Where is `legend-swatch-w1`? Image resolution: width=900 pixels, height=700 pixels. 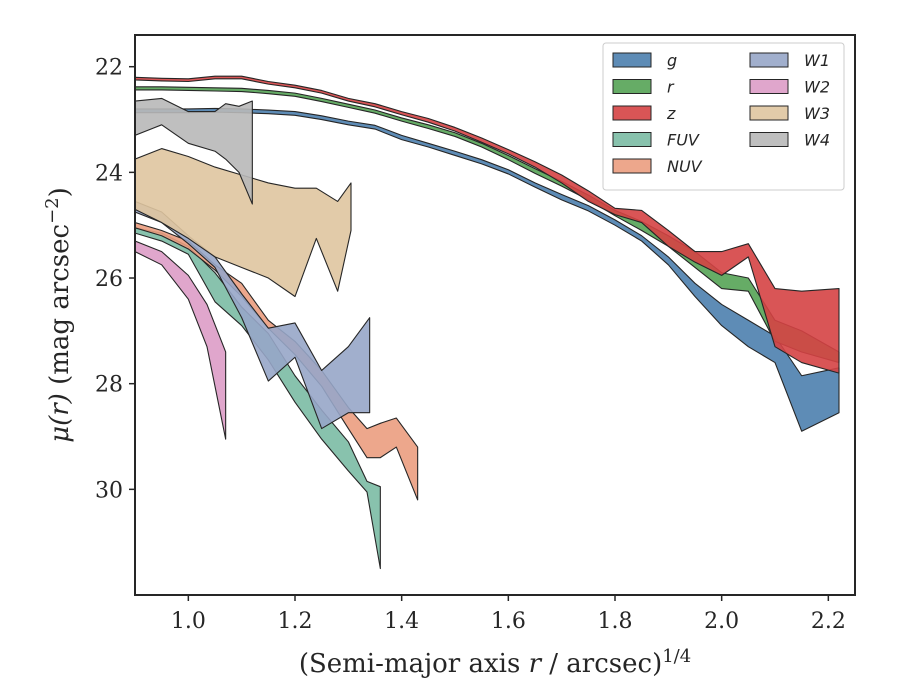
legend-swatch-w1 is located at coordinates (769, 60).